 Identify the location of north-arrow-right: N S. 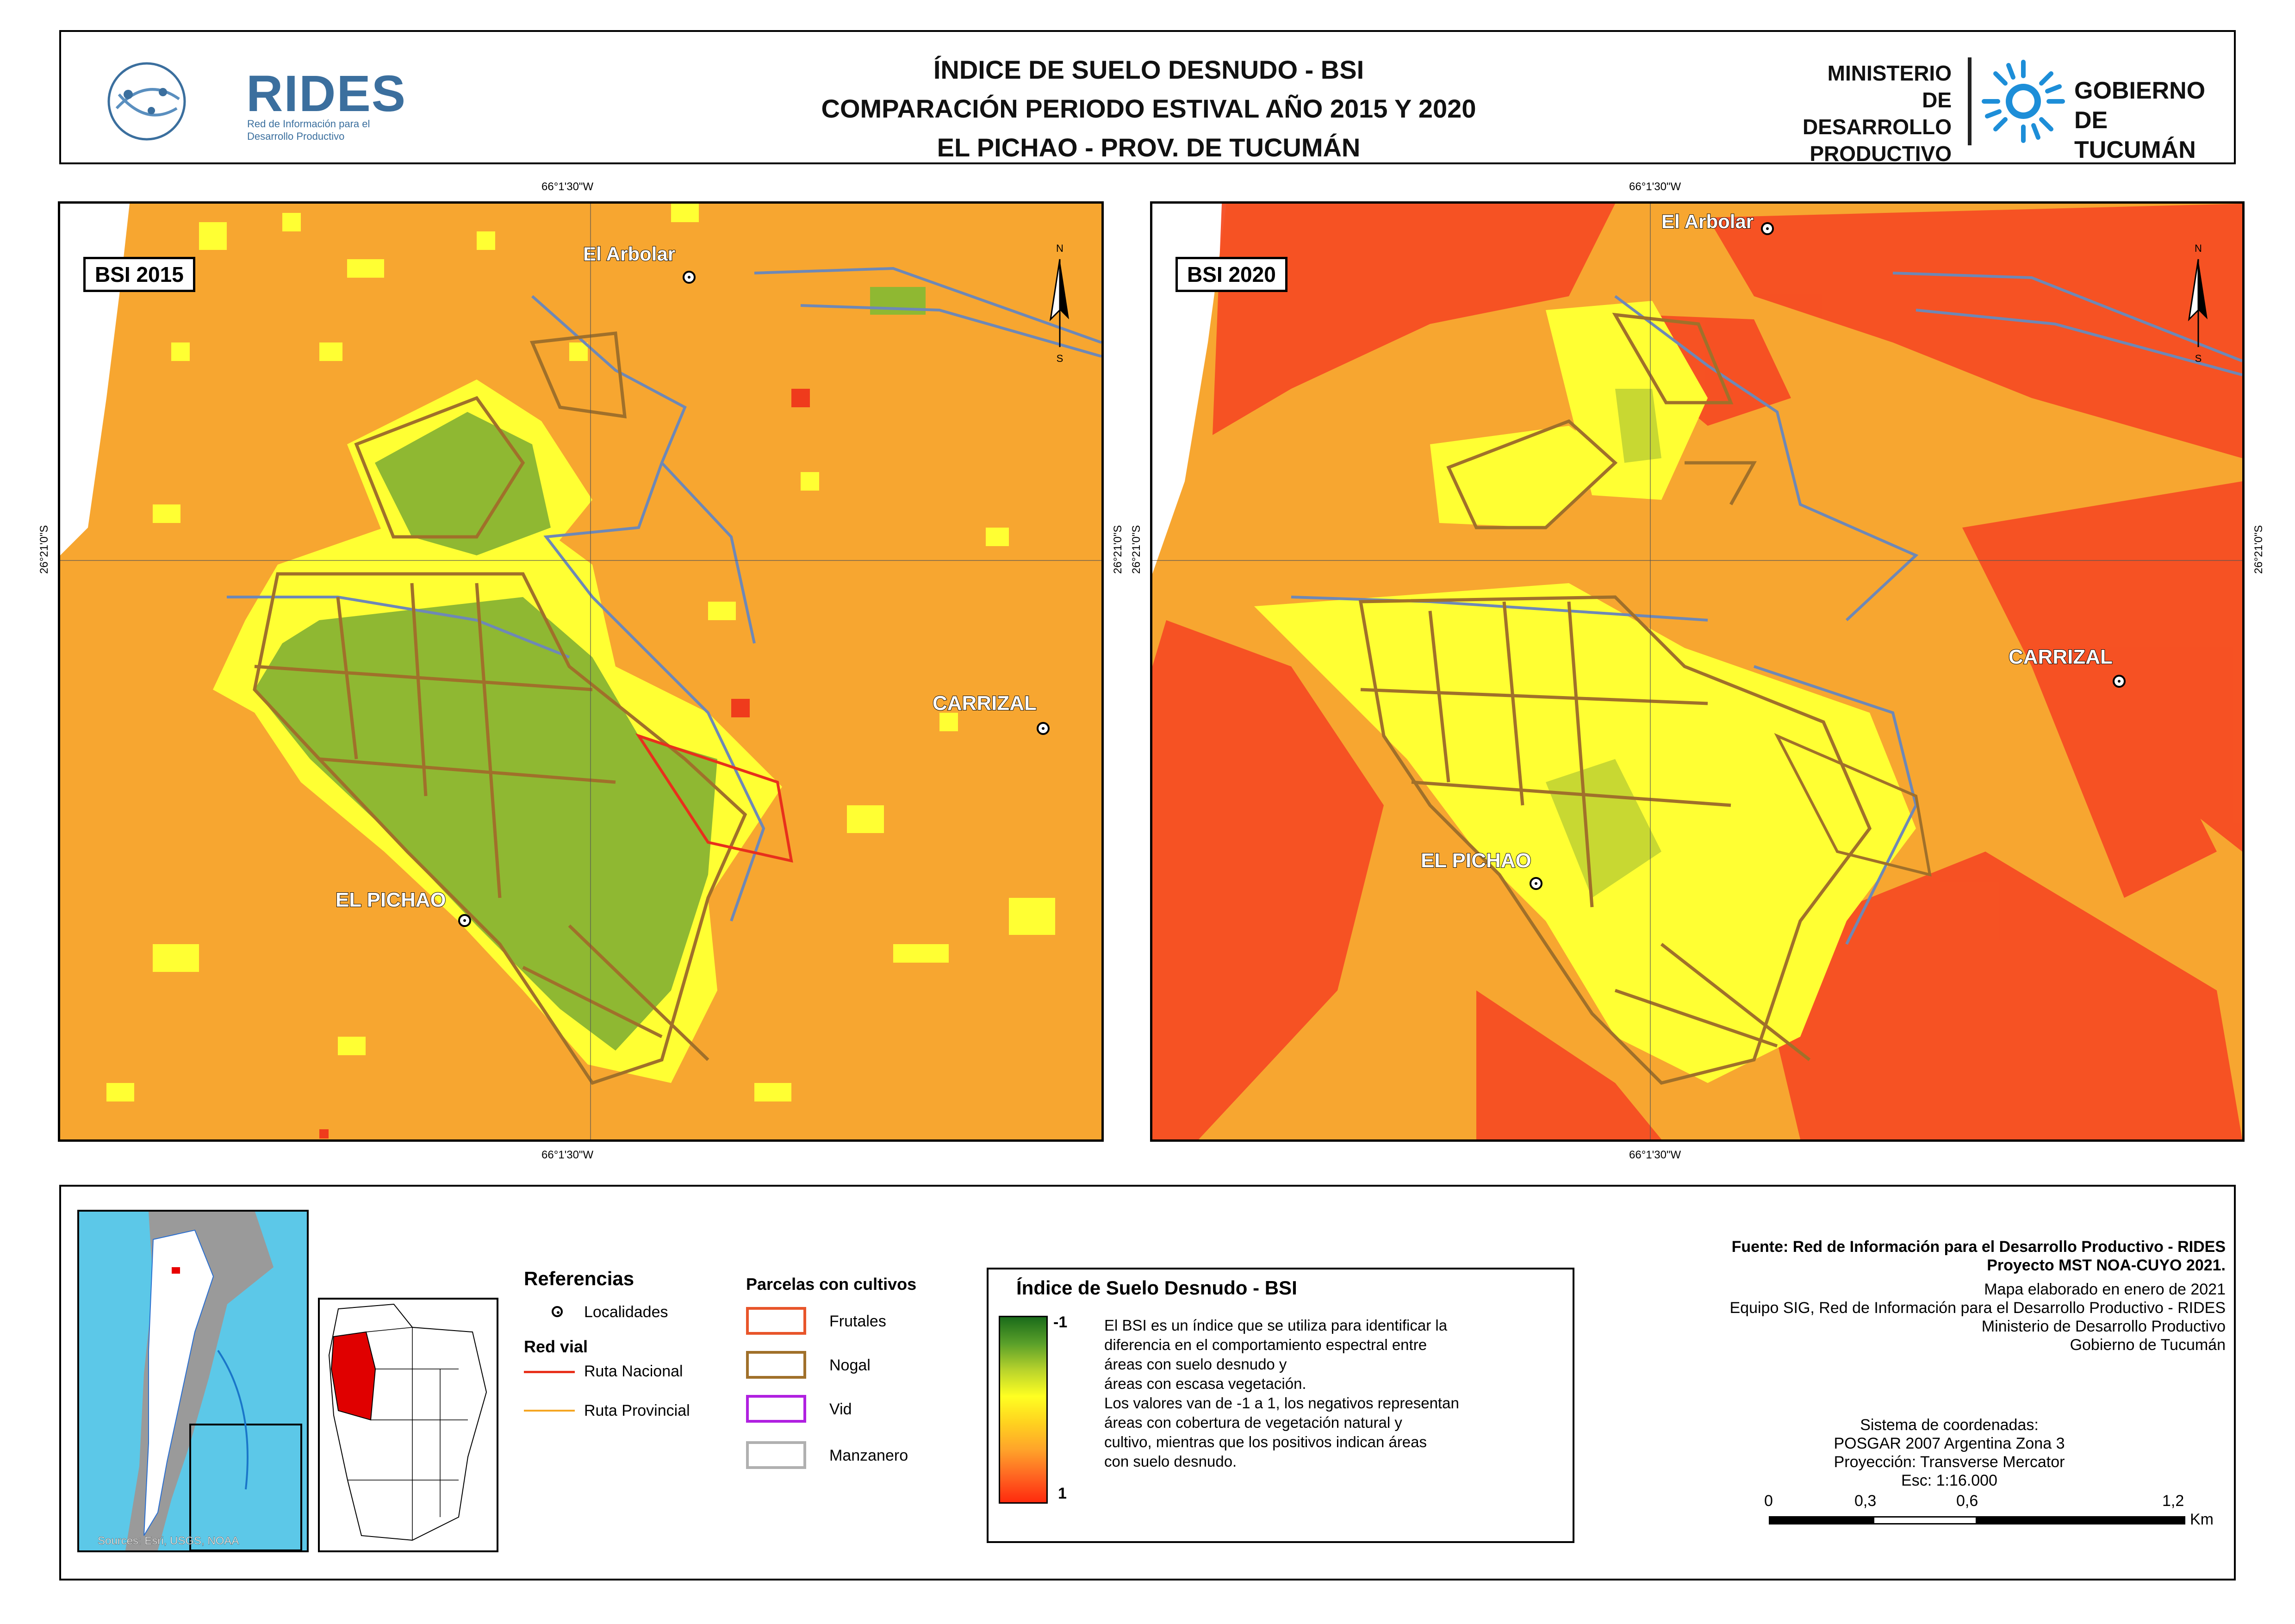
(2198, 303).